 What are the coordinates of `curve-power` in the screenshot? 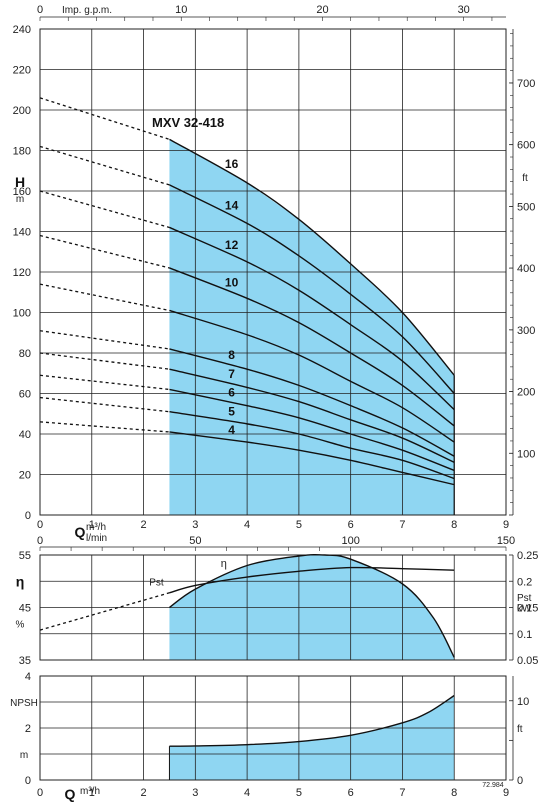 It's located at (312, 580).